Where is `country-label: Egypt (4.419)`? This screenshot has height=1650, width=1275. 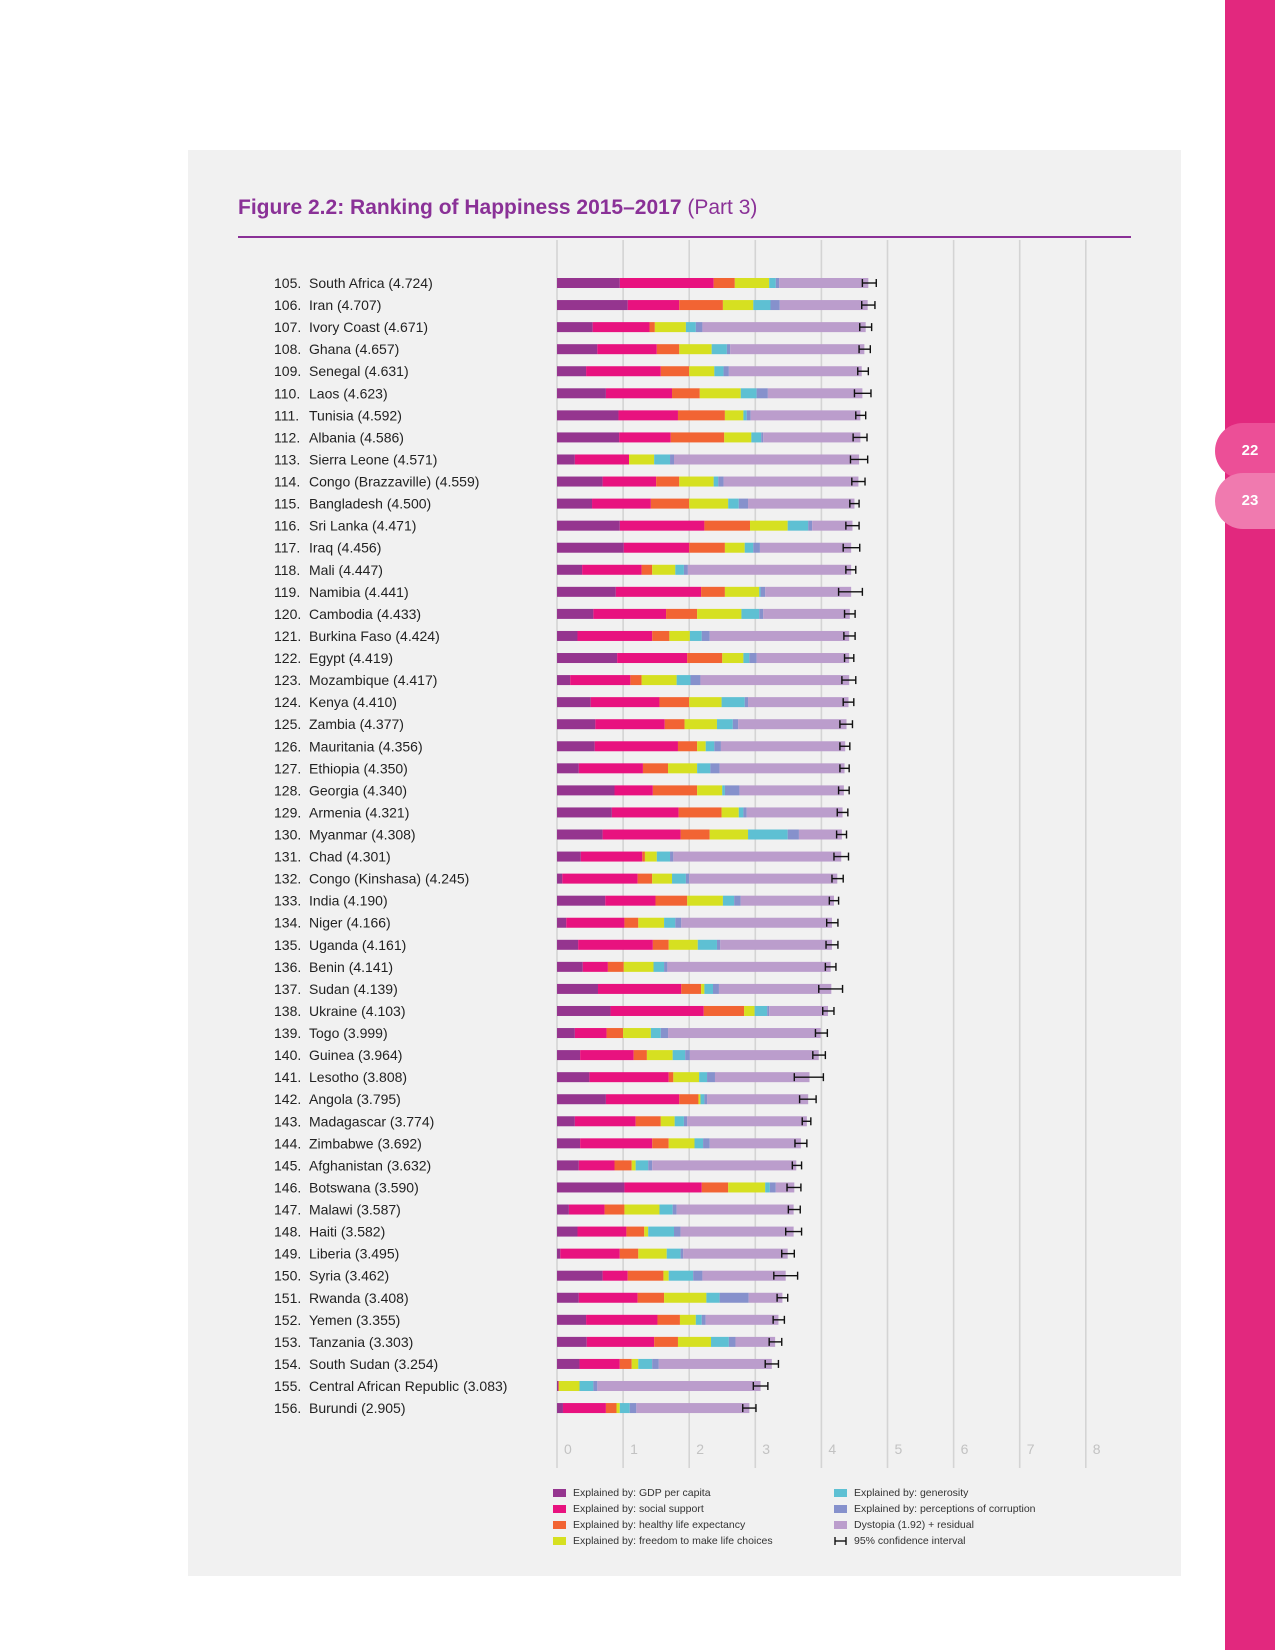
country-label: Egypt (4.419) is located at coordinates (351, 658).